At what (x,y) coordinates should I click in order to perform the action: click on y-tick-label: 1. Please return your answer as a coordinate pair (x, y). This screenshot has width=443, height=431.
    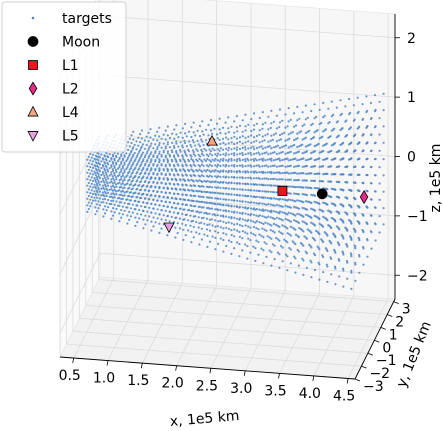
    Looking at the image, I should click on (393, 335).